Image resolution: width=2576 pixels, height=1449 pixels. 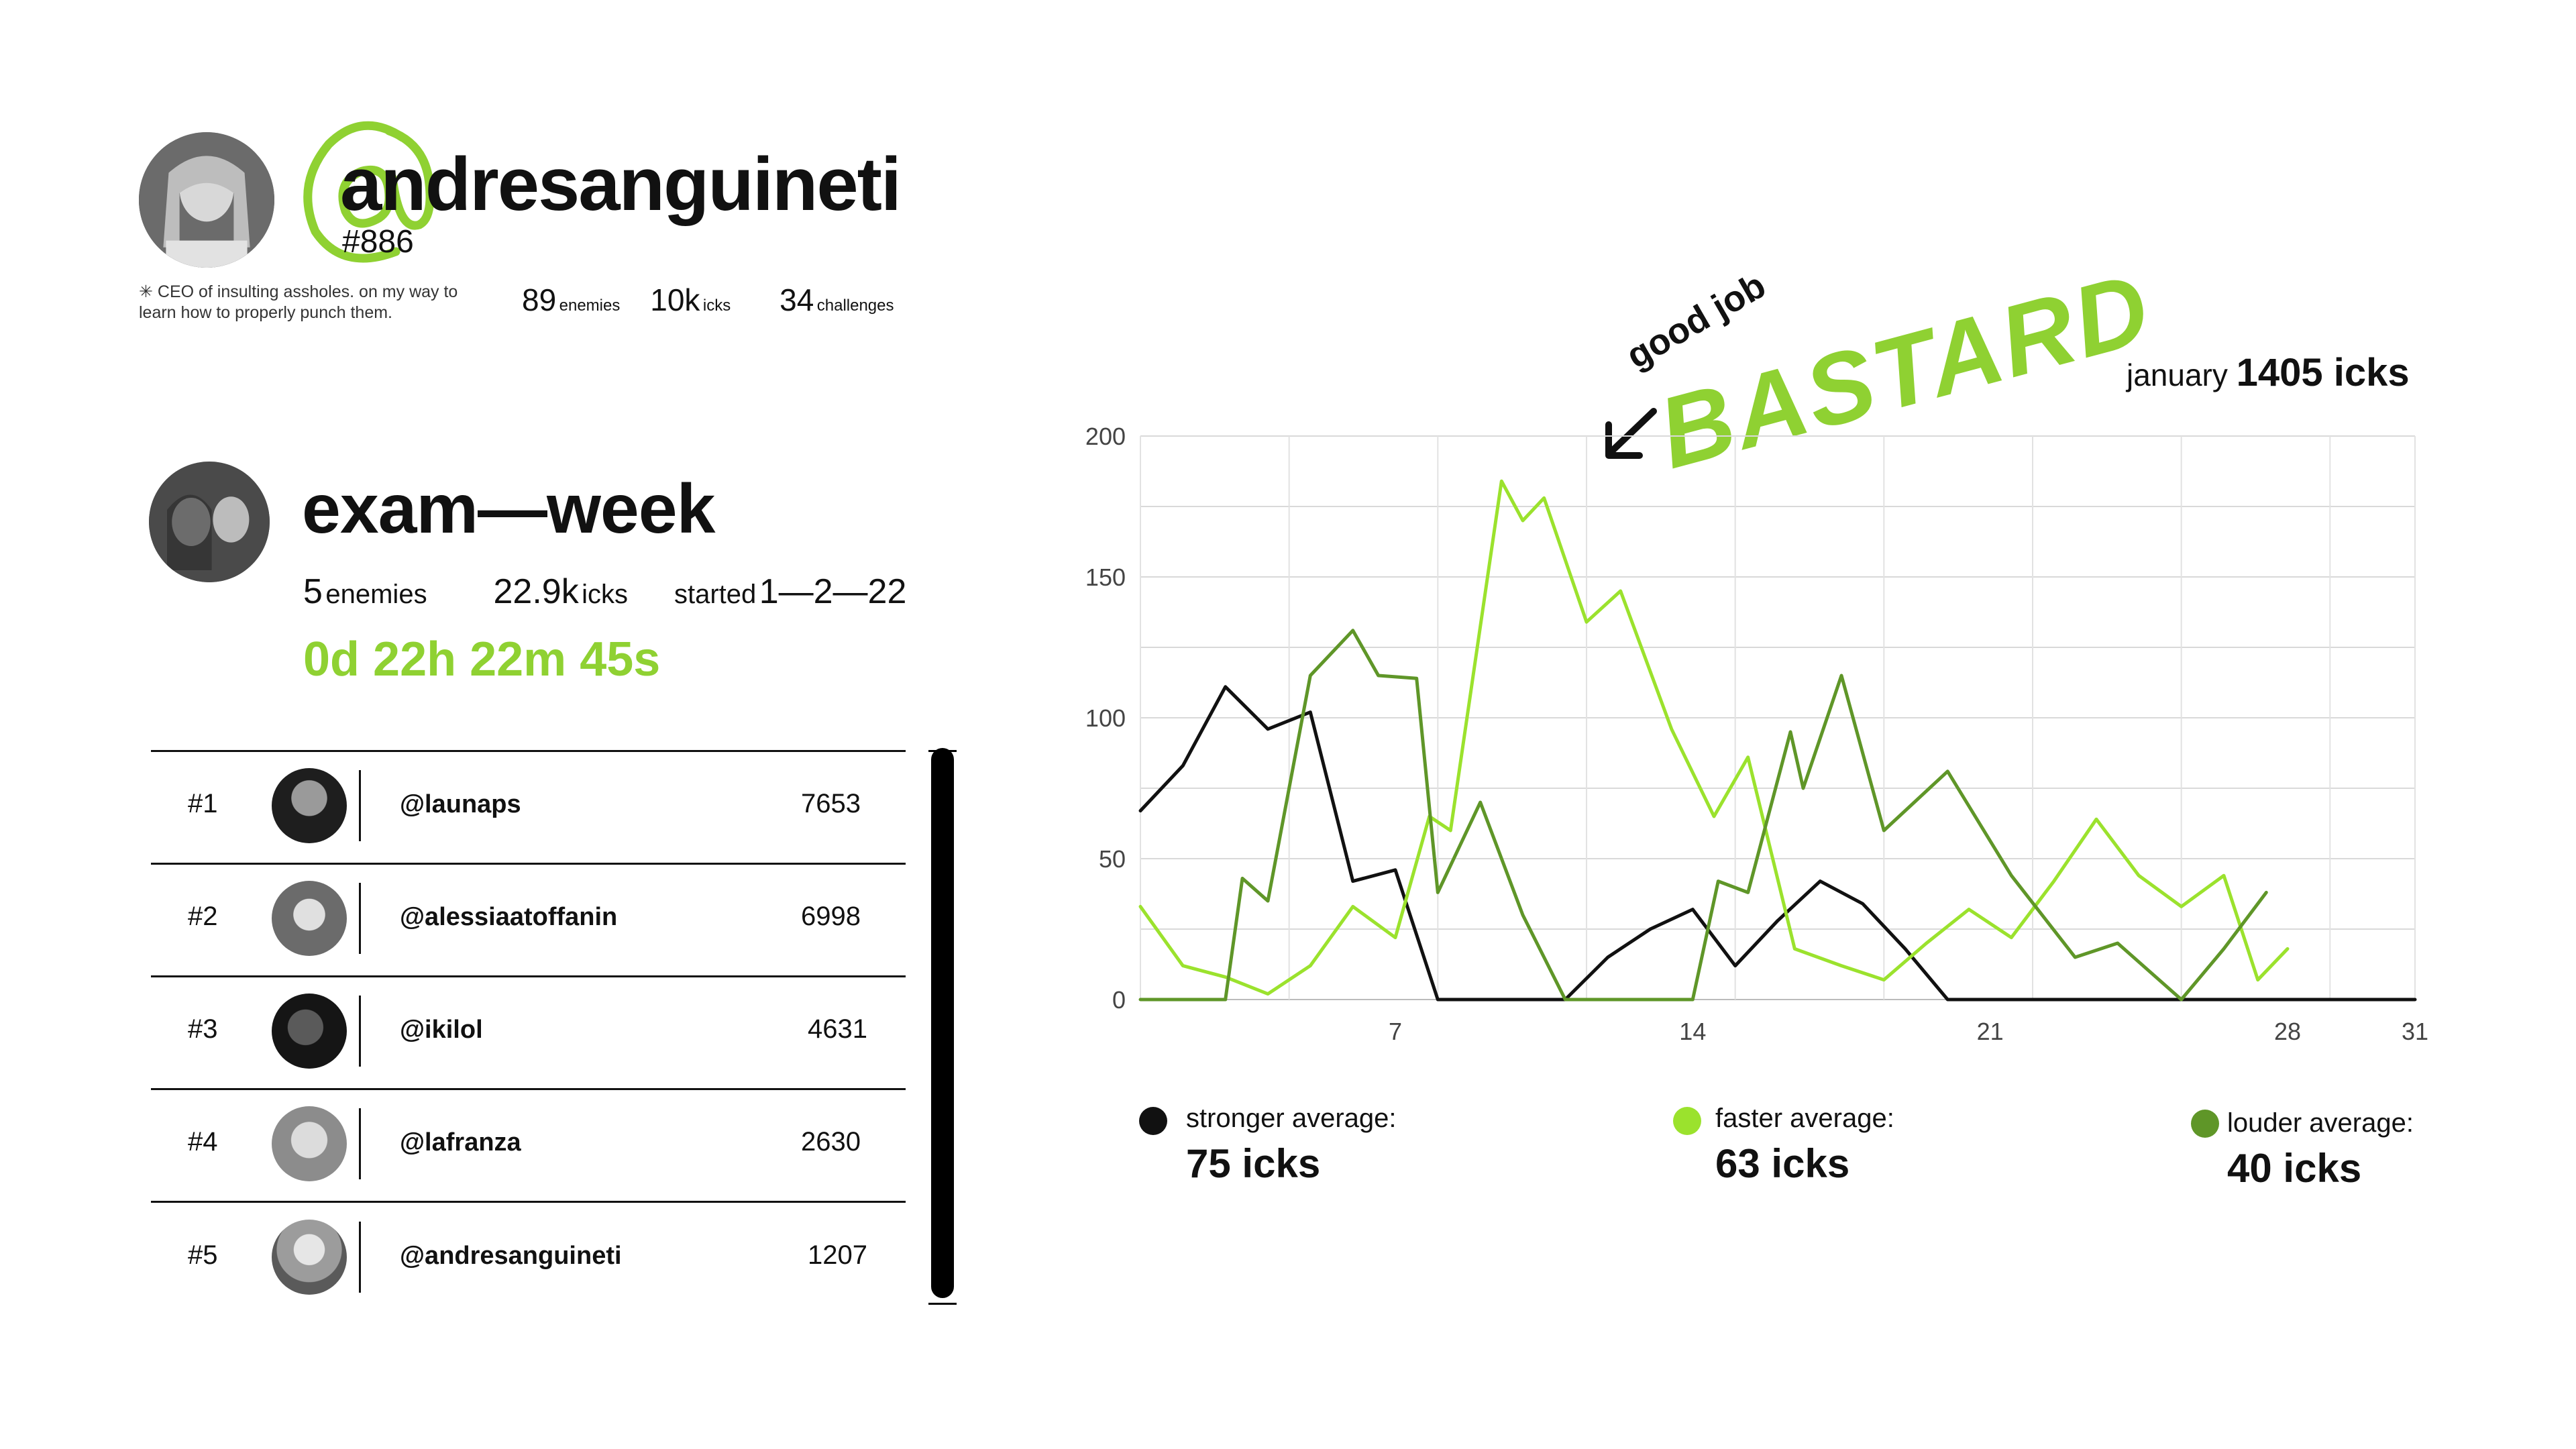 I want to click on legend-value-faster: 63 icks, so click(x=1782, y=1163).